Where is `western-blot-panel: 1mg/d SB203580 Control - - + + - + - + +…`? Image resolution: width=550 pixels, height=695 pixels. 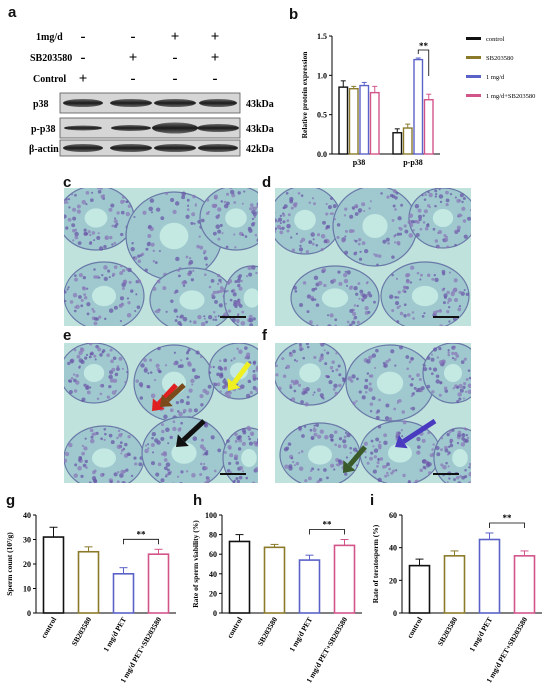 western-blot-panel: 1mg/d SB203580 Control - - + + - + - + +… is located at coordinates (151, 93).